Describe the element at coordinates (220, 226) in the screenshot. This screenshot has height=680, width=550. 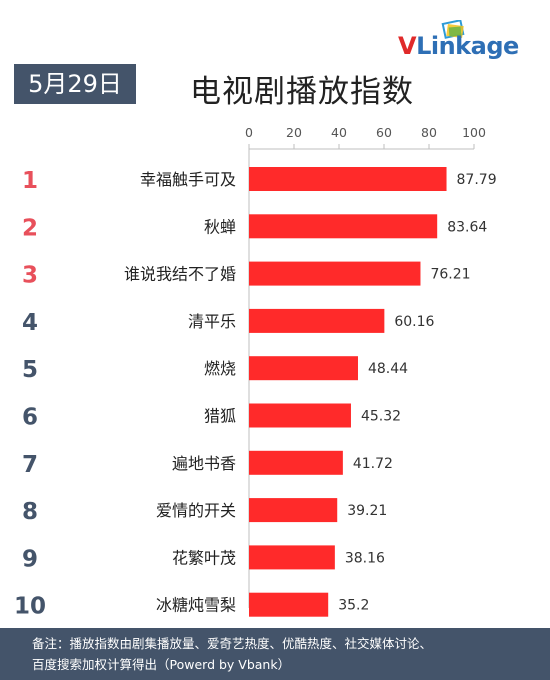
I see `category-label: 秋蝉` at that location.